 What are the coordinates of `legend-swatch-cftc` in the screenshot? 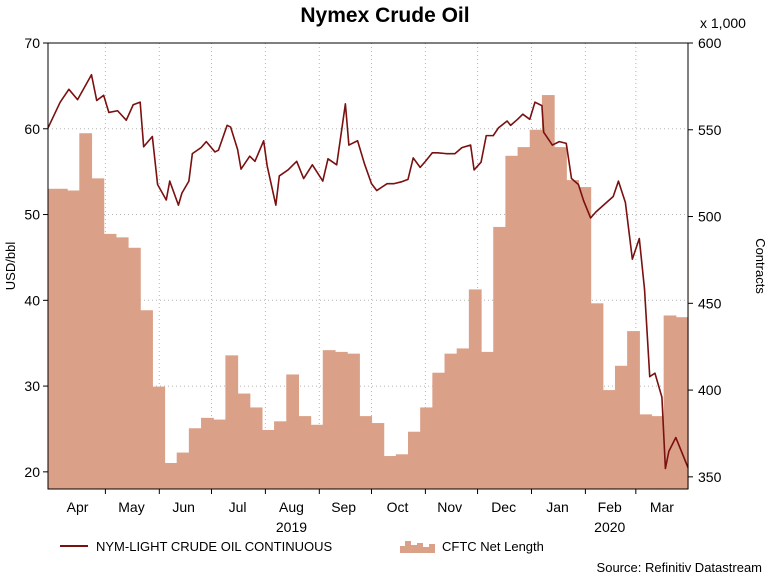 It's located at (417, 547).